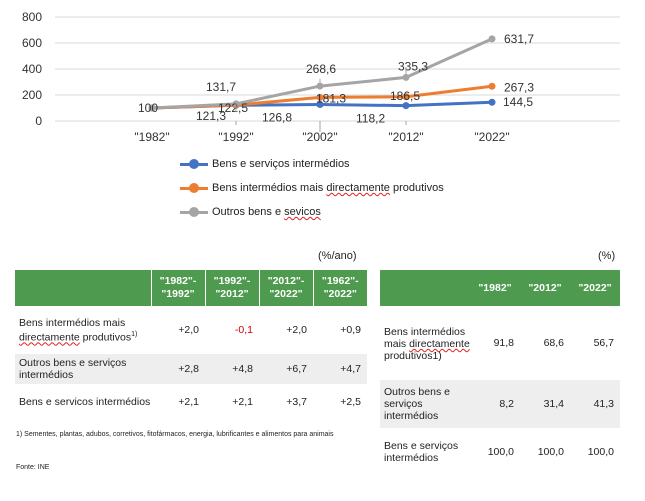 This screenshot has height=501, width=645. What do you see at coordinates (495, 404) in the screenshot?
I see `cell-value: 8,2` at bounding box center [495, 404].